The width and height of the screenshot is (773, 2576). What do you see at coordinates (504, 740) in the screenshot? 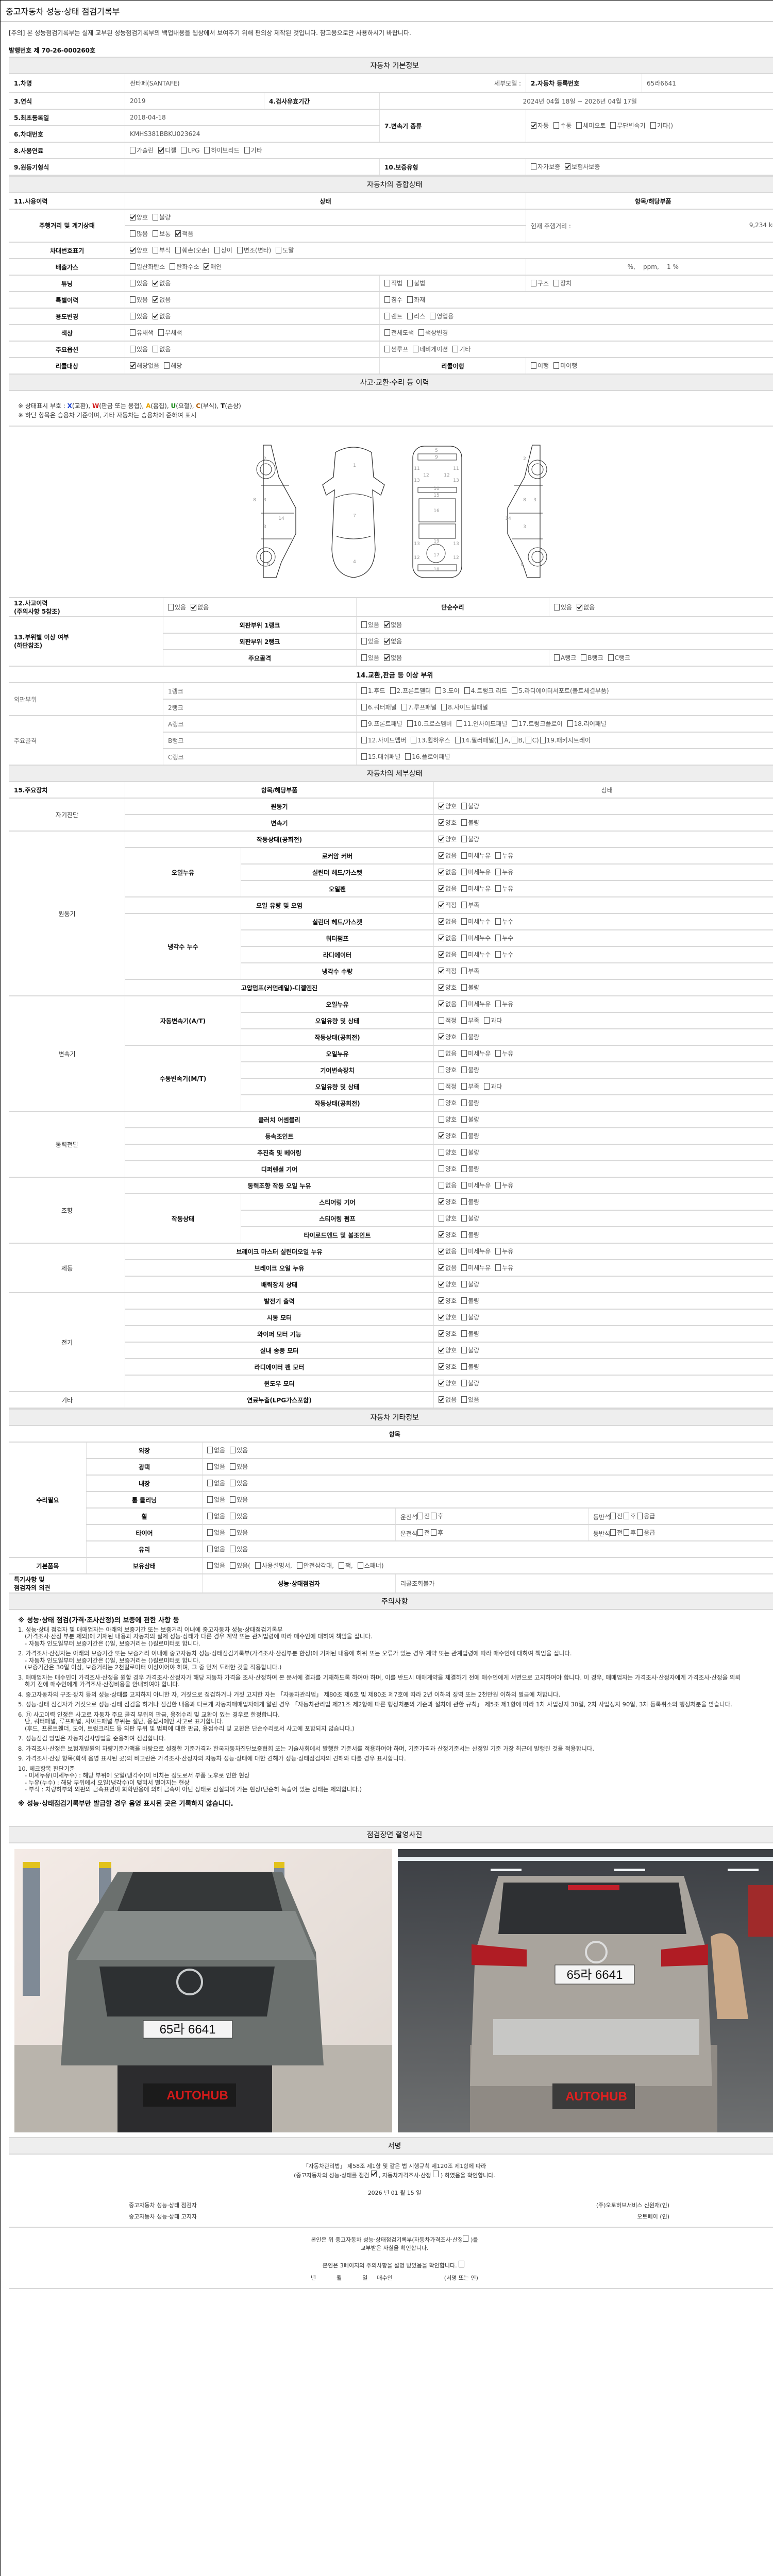
I see `checkbox-option: A,` at bounding box center [504, 740].